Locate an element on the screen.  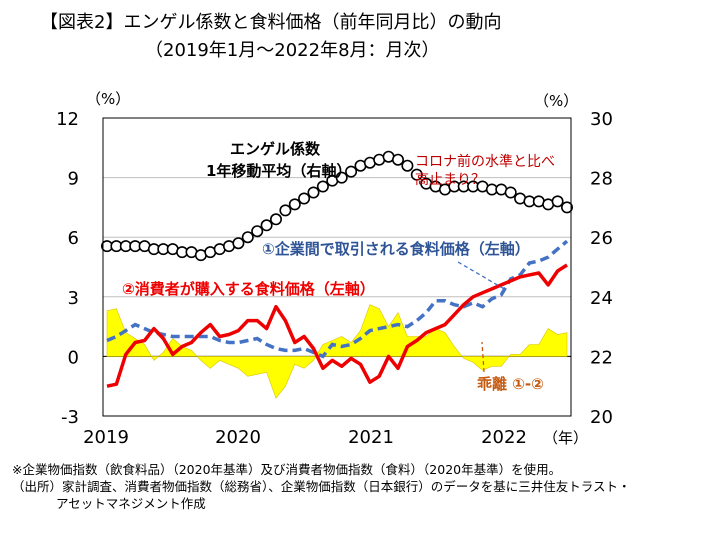
corona-annotation: 高止まり？ is located at coordinates (450, 179).